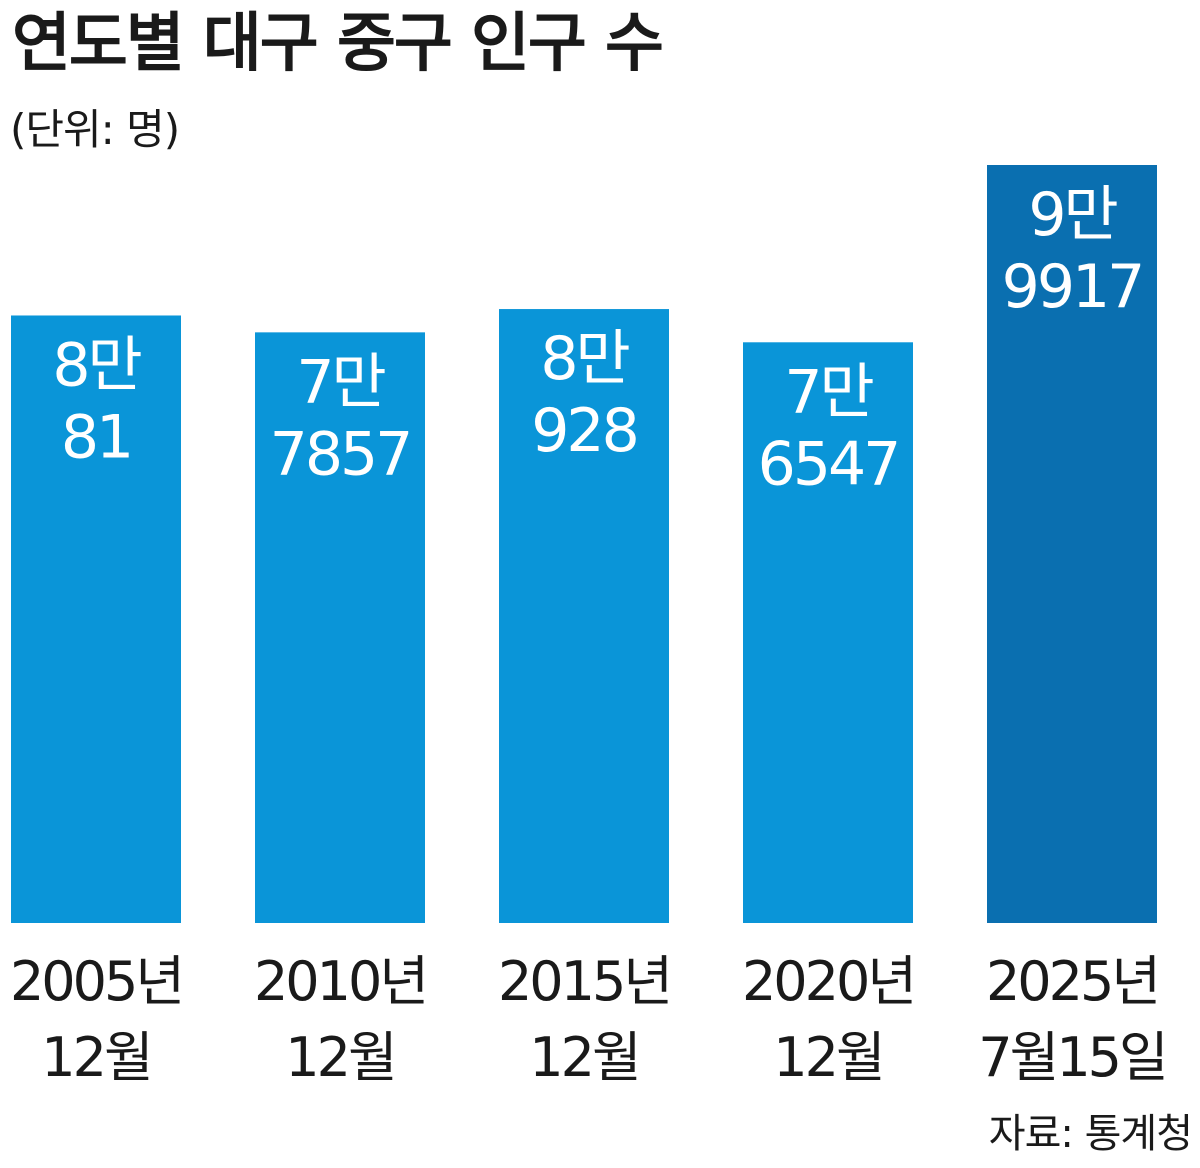 This screenshot has height=1168, width=1200. I want to click on source-note: 자료: 통계청, so click(1090, 1134).